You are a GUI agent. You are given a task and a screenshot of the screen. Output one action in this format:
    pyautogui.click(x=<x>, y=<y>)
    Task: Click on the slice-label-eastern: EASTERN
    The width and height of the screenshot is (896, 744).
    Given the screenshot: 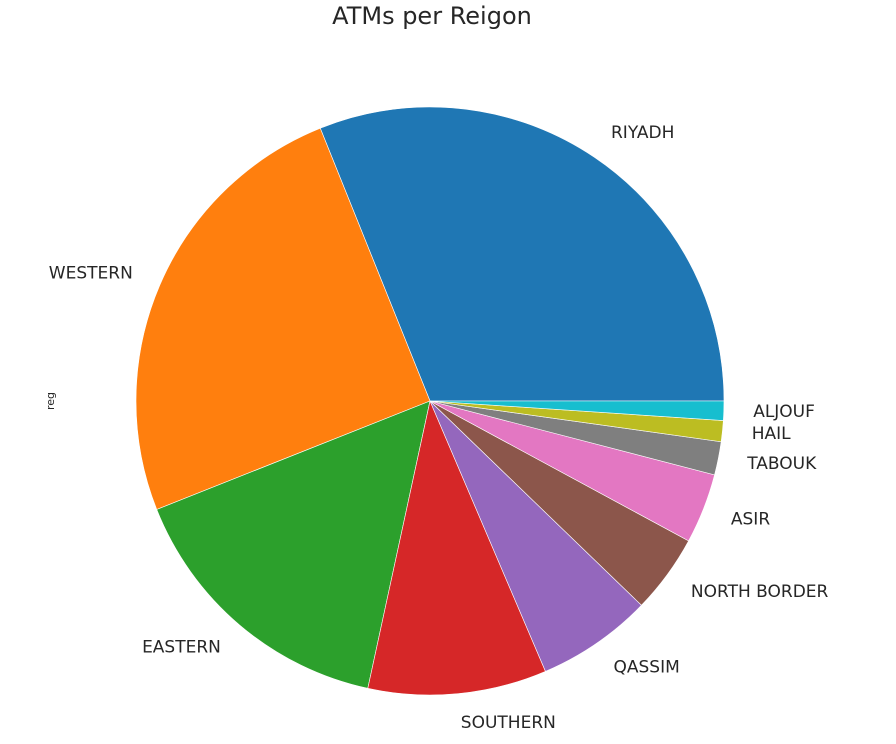 What is the action you would take?
    pyautogui.click(x=181, y=648)
    